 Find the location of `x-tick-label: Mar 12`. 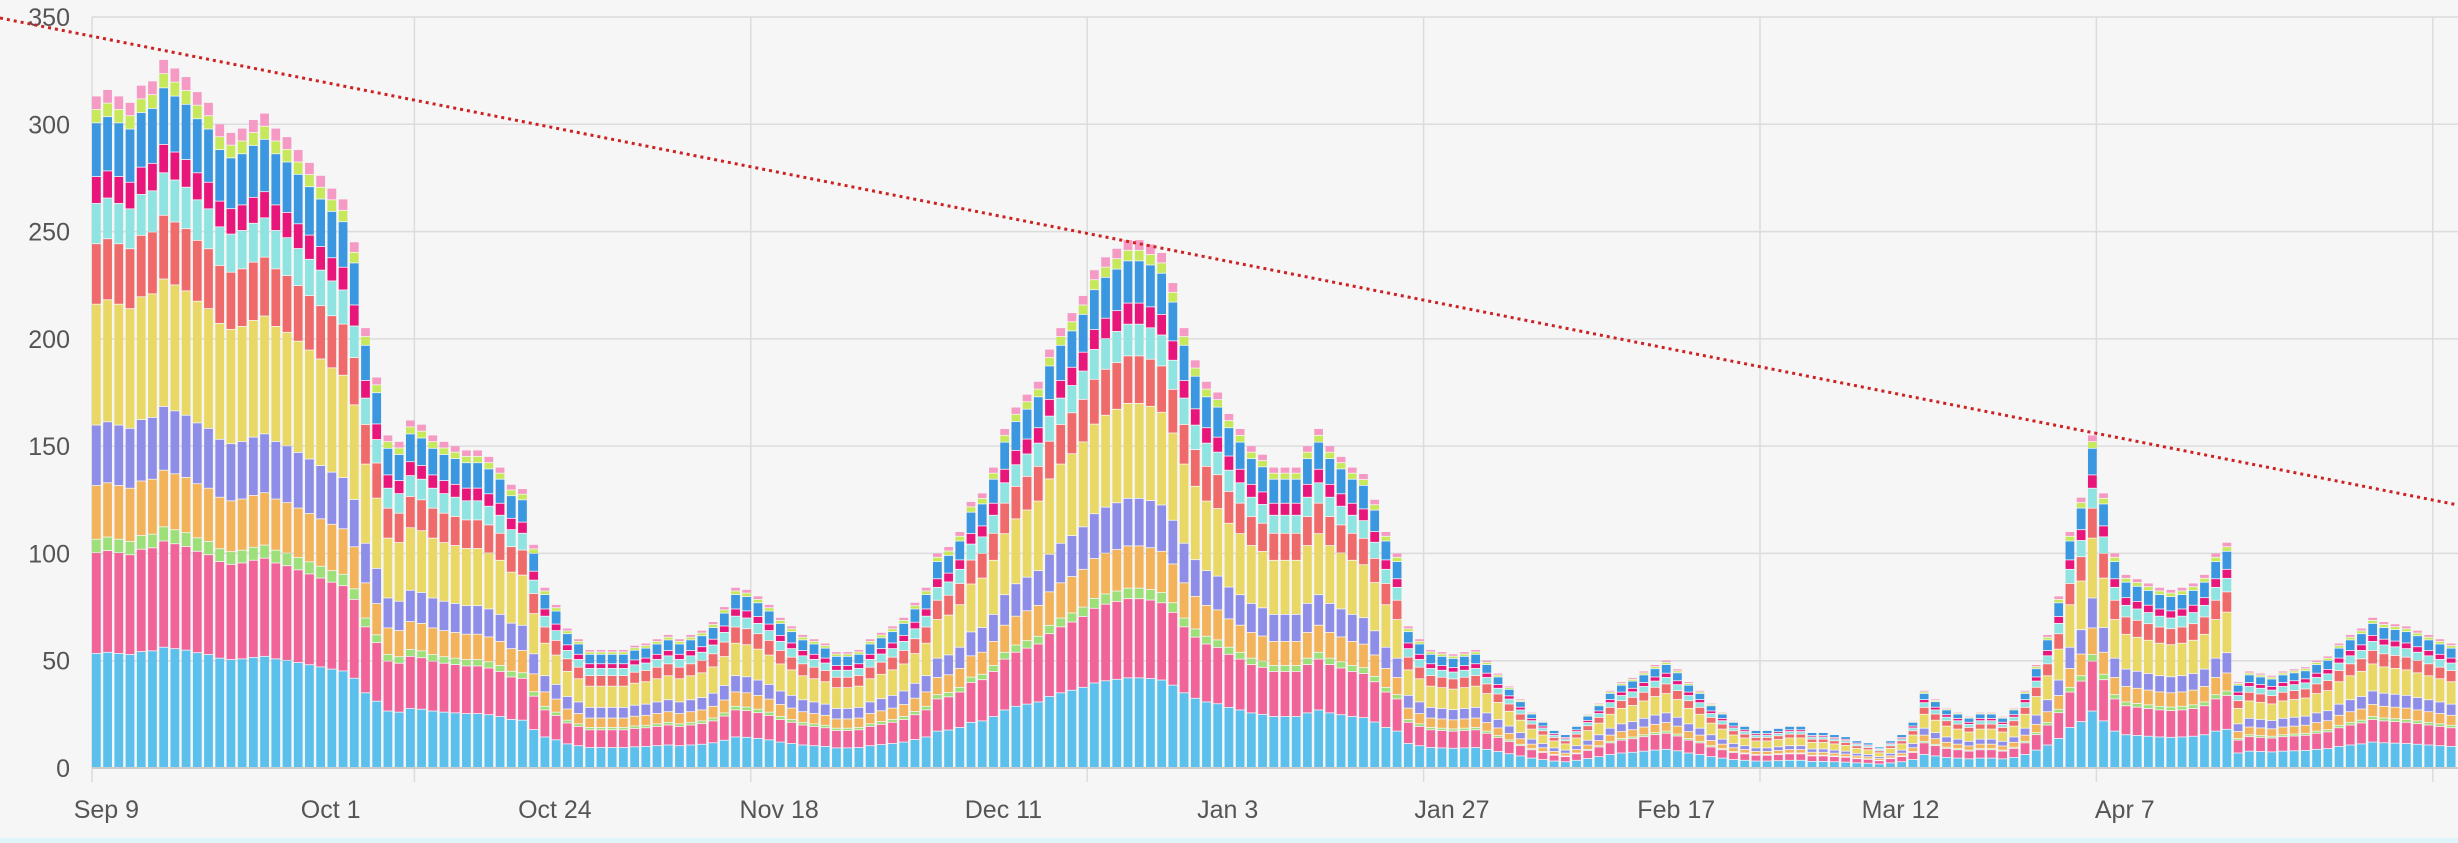

x-tick-label: Mar 12 is located at coordinates (1901, 810).